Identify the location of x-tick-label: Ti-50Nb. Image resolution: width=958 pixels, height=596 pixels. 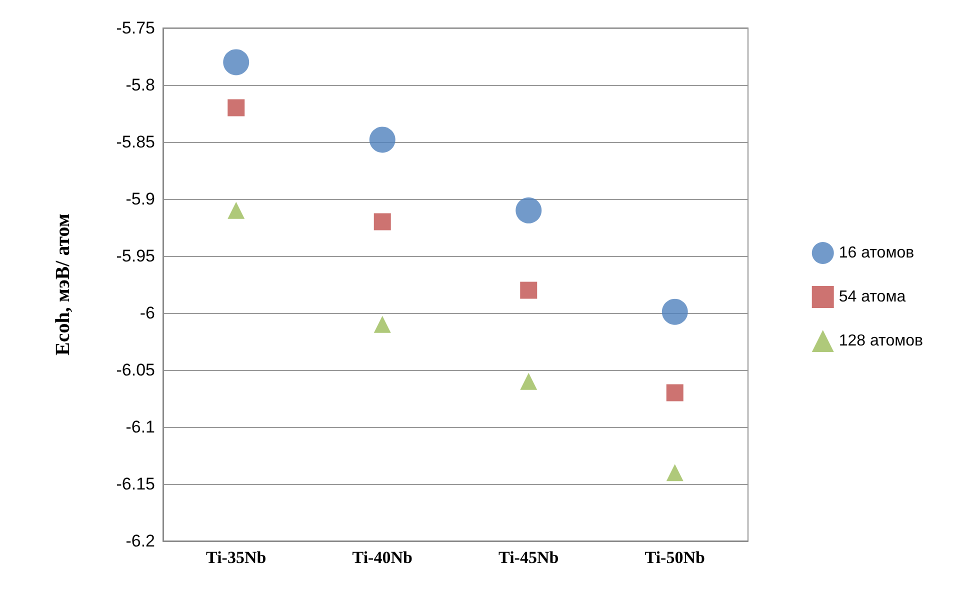
(674, 557).